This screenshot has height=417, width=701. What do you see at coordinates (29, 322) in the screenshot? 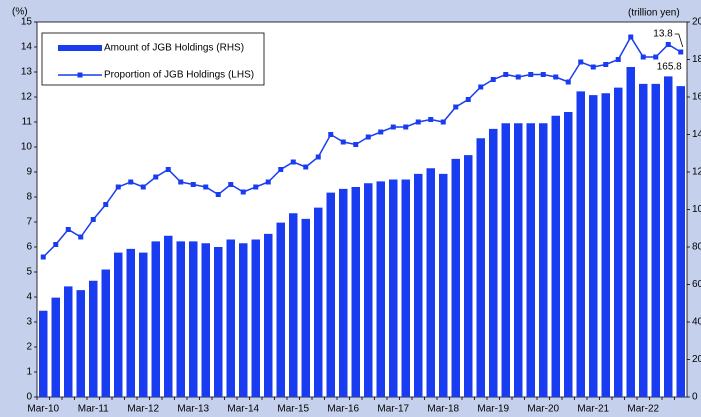
I see `y-tick-label: 3` at bounding box center [29, 322].